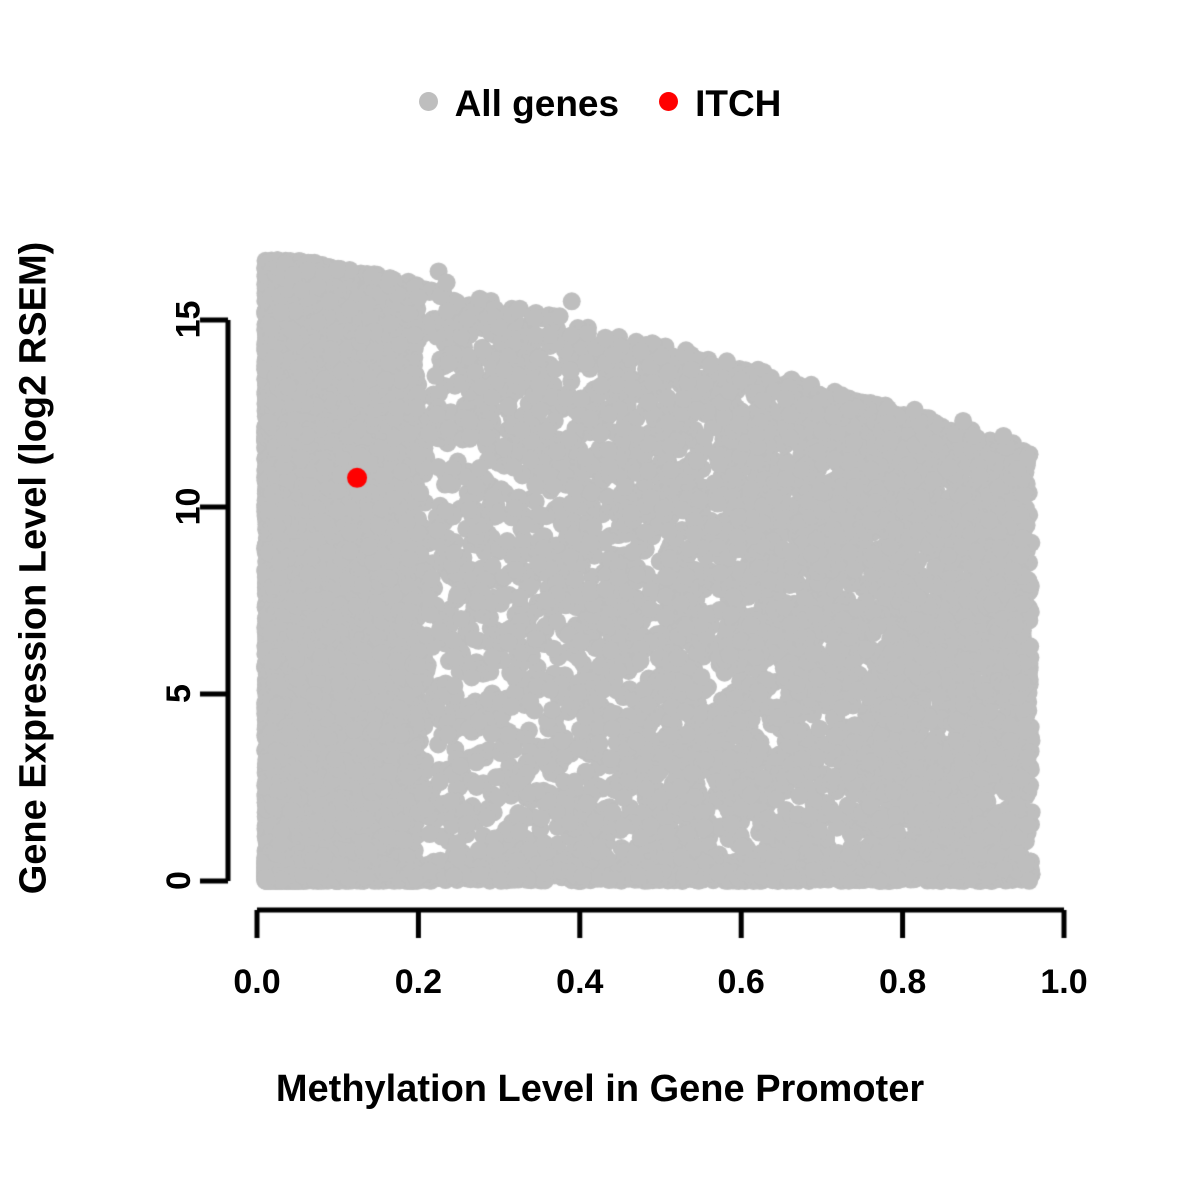 The width and height of the screenshot is (1200, 1200). What do you see at coordinates (537, 104) in the screenshot?
I see `legend-label-all-genes: All genes` at bounding box center [537, 104].